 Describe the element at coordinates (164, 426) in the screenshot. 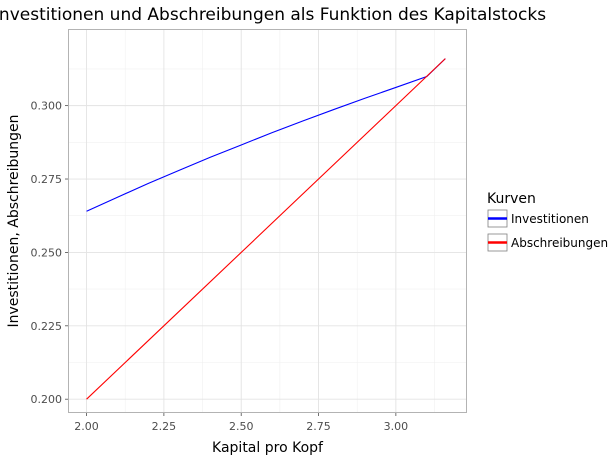

I see `x-tick-label: 2.25` at that location.